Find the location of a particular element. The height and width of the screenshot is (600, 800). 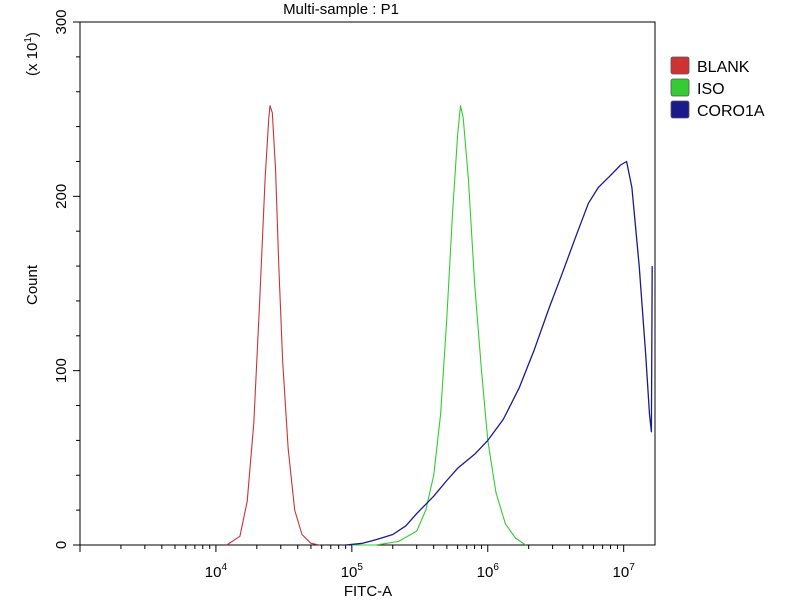

legend: BLANK ISO CORO1A is located at coordinates (717, 88).